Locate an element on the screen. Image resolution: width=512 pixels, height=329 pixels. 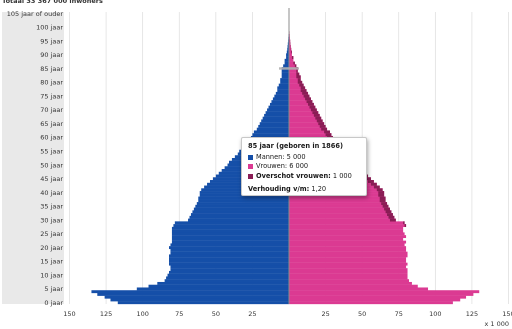
x-tick-label: 75 is located at coordinates (179, 314).